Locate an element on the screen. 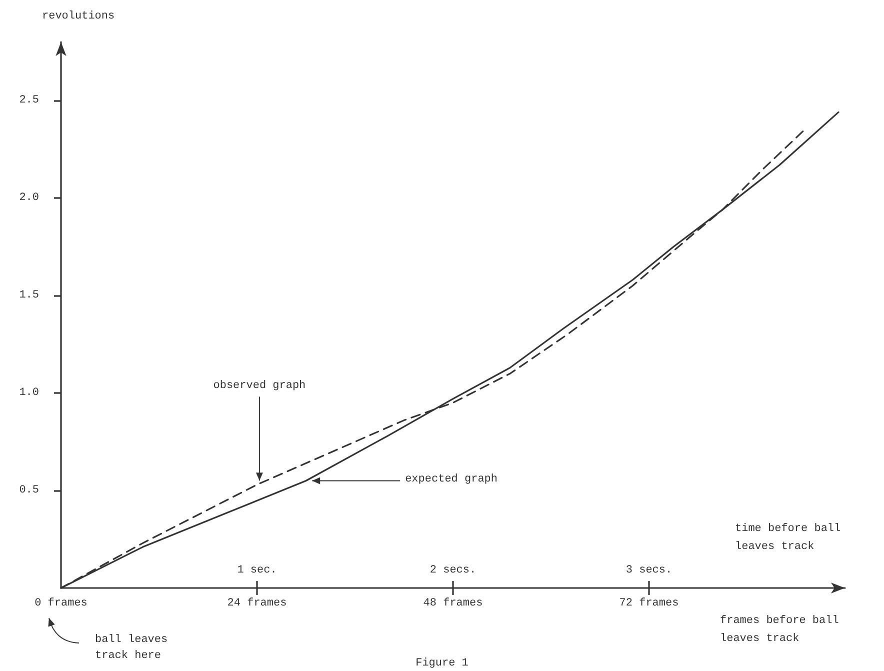 This screenshot has width=884, height=671. y-tick-label: 2.5 is located at coordinates (29, 100).